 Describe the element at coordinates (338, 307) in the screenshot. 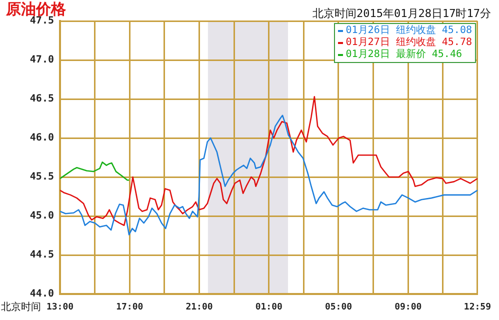

I see `x-tick-label: 05:00` at that location.